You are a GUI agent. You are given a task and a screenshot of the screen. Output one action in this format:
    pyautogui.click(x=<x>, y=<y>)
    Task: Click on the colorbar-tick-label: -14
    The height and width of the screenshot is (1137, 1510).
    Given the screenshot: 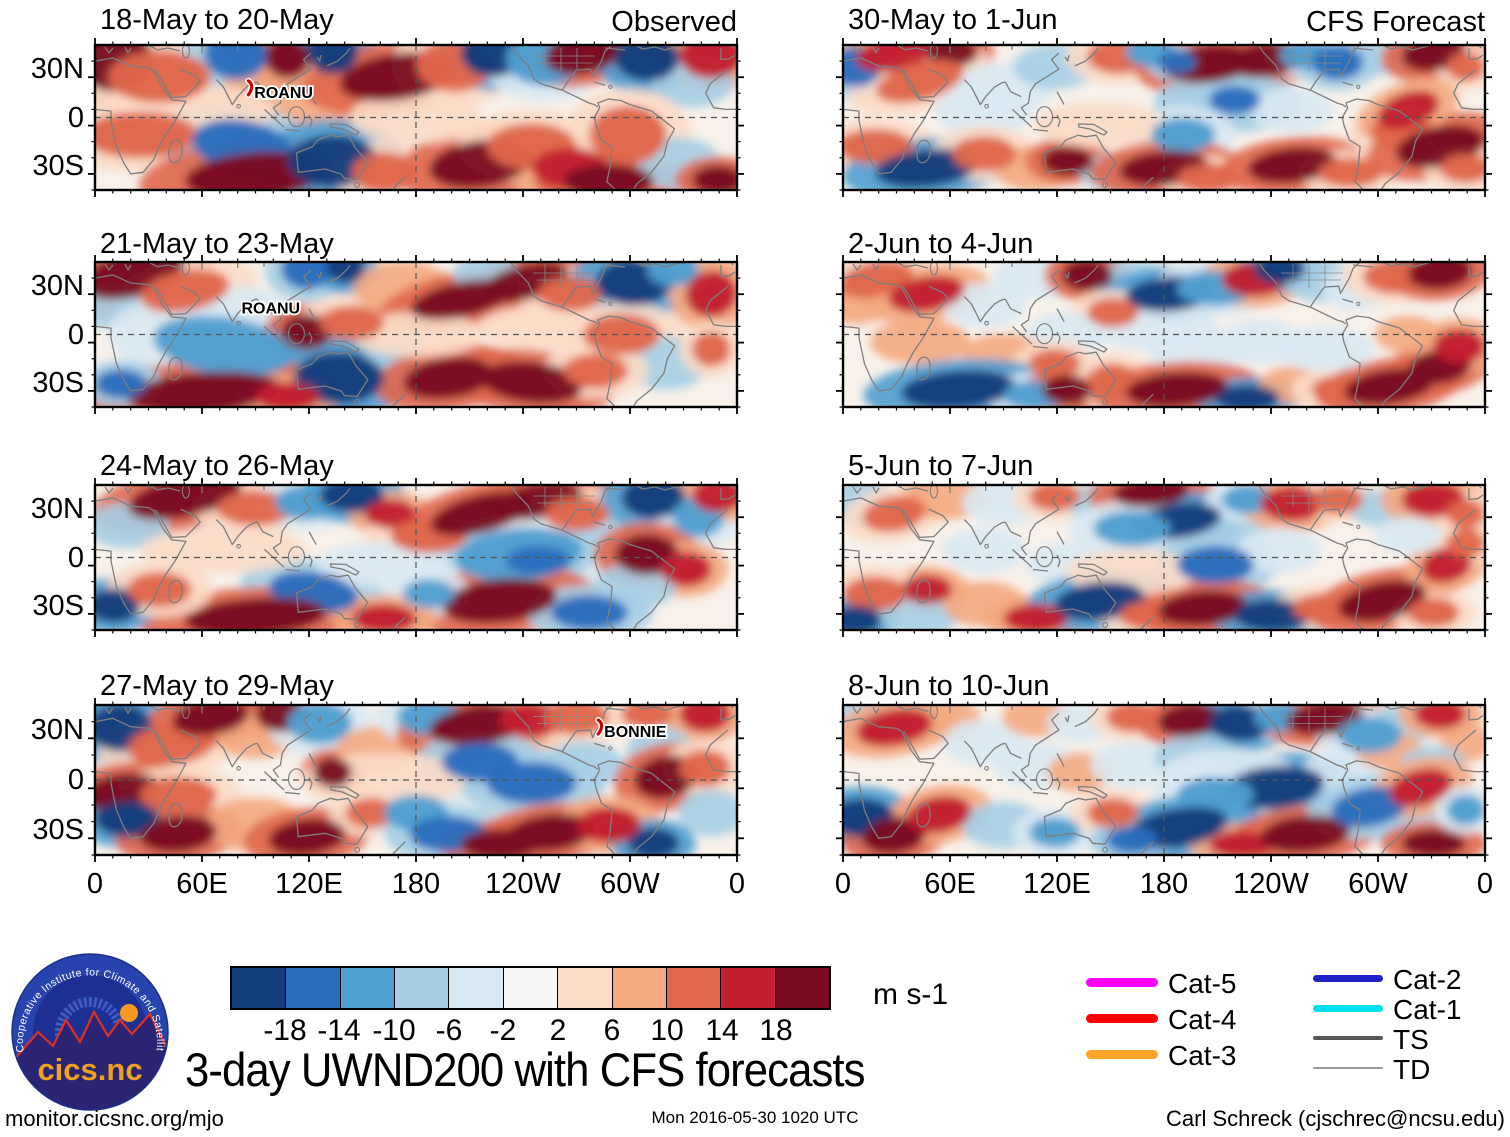 What is the action you would take?
    pyautogui.click(x=339, y=1030)
    